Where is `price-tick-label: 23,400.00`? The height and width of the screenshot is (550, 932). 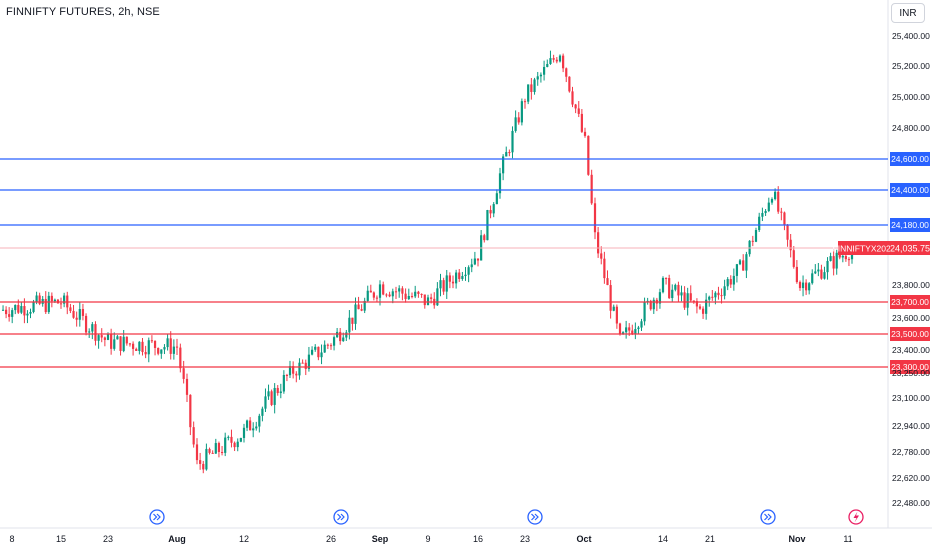 price-tick-label: 23,400.00 is located at coordinates (911, 350).